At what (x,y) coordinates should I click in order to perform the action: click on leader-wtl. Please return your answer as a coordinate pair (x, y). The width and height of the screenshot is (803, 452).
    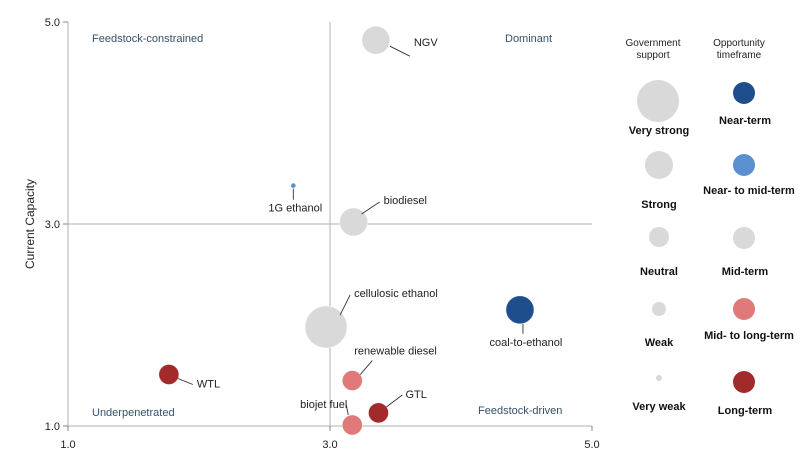
    Looking at the image, I should click on (185, 381).